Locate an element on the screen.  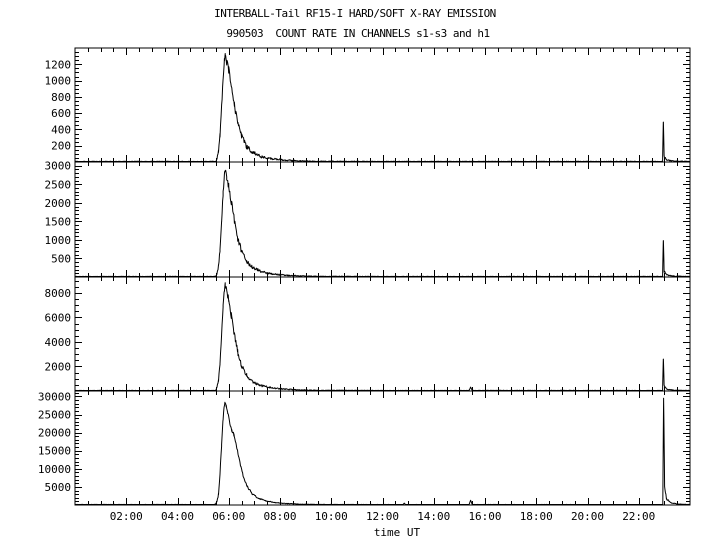
y-tick-label: 30000 is located at coordinates (54, 396).